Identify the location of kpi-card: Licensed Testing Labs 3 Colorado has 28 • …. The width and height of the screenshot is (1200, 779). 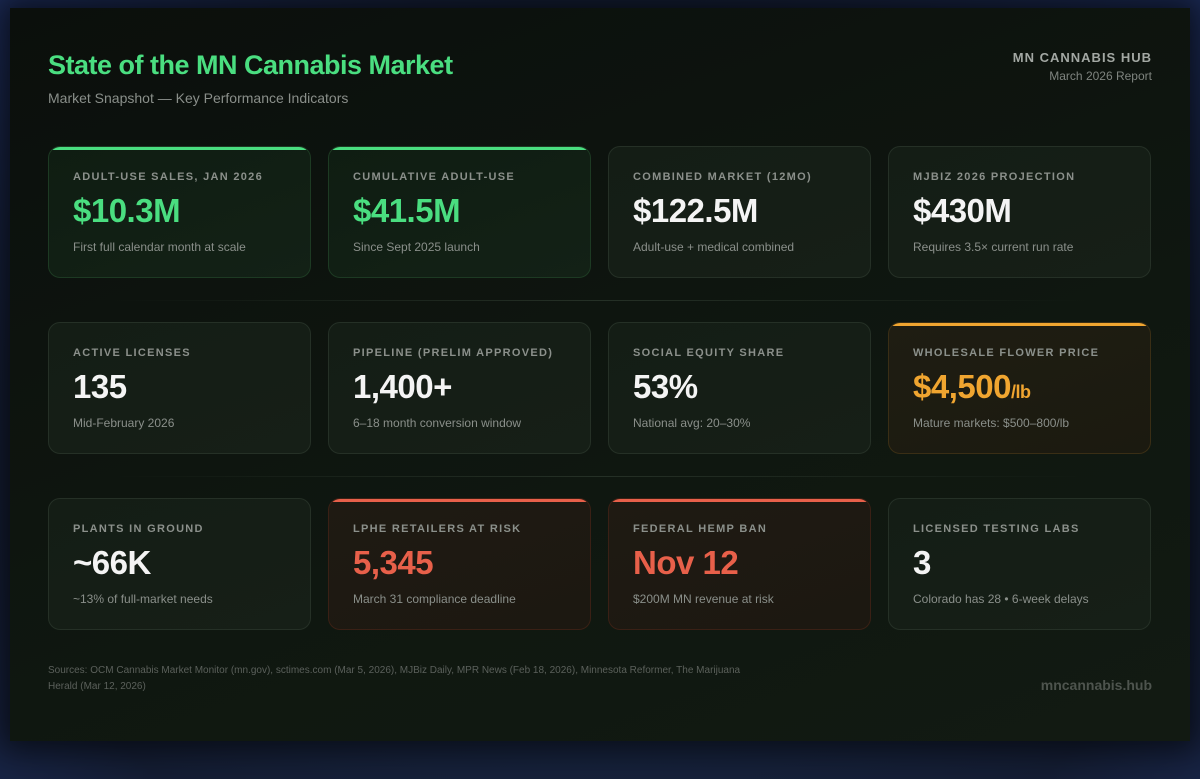
(1019, 564).